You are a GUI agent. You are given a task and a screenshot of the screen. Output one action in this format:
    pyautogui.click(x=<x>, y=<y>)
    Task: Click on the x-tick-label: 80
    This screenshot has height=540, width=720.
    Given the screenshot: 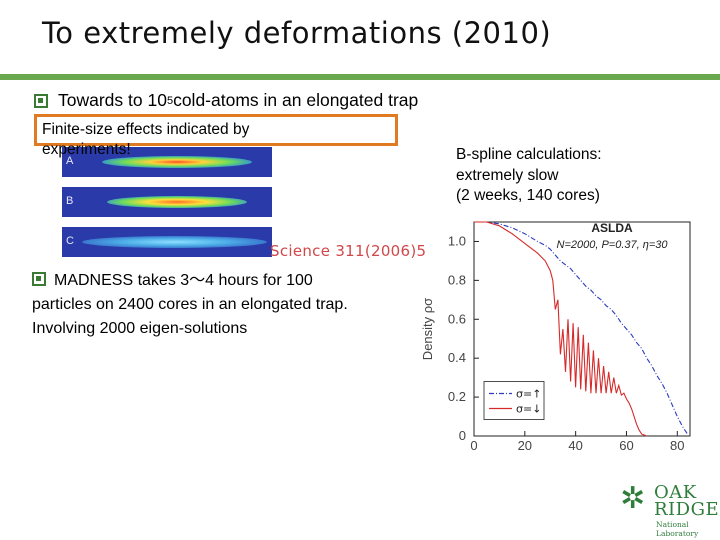 What is the action you would take?
    pyautogui.click(x=677, y=445)
    